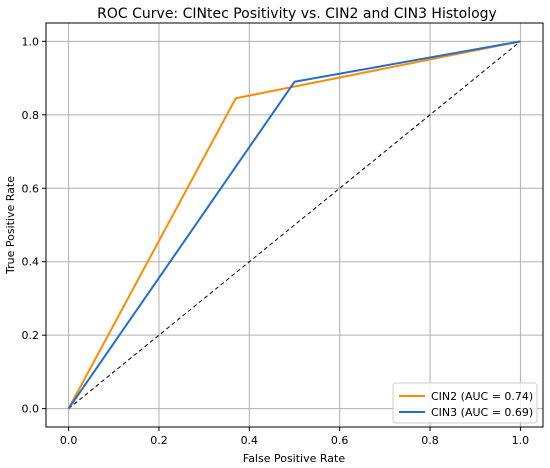 The height and width of the screenshot is (468, 550). Describe the element at coordinates (250, 440) in the screenshot. I see `x-tick-label: 0.4` at that location.